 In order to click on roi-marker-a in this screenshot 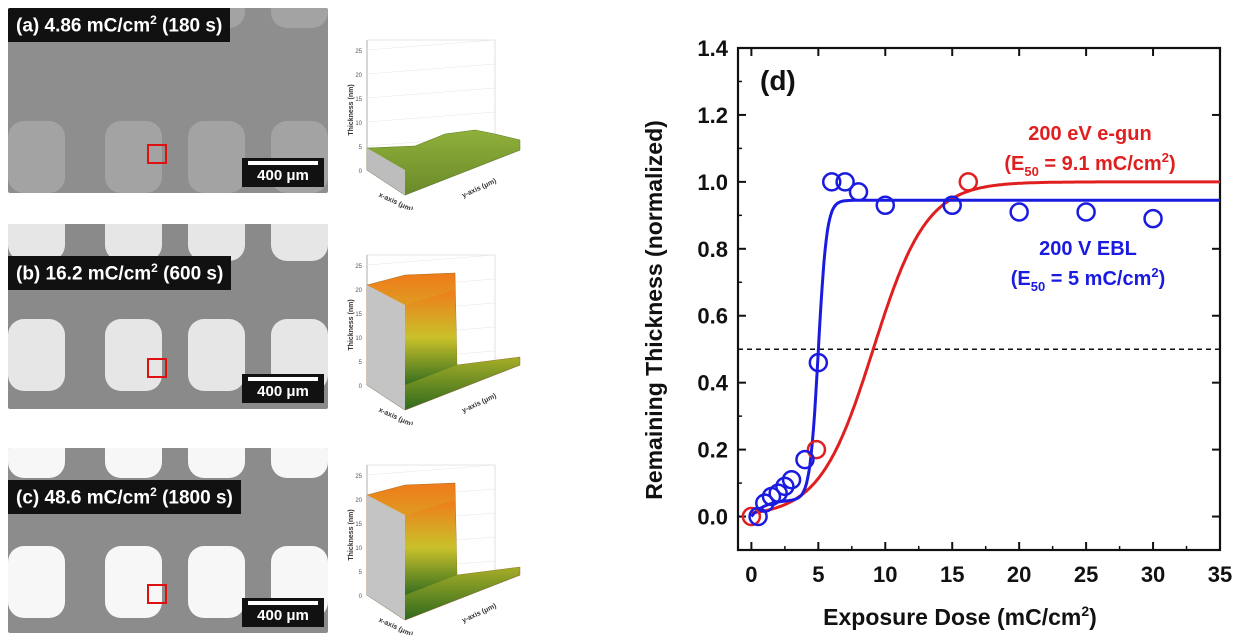, I will do `click(157, 154)`.